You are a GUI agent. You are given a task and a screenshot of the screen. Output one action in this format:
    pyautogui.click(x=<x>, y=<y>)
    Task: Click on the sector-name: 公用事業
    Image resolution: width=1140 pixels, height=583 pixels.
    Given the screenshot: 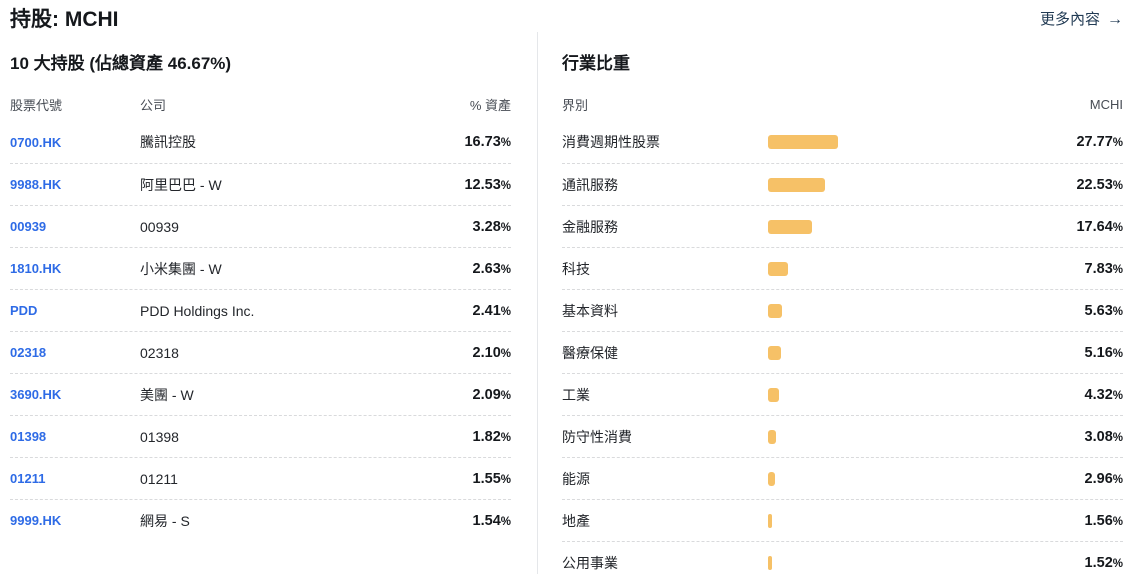 What is the action you would take?
    pyautogui.click(x=590, y=562)
    